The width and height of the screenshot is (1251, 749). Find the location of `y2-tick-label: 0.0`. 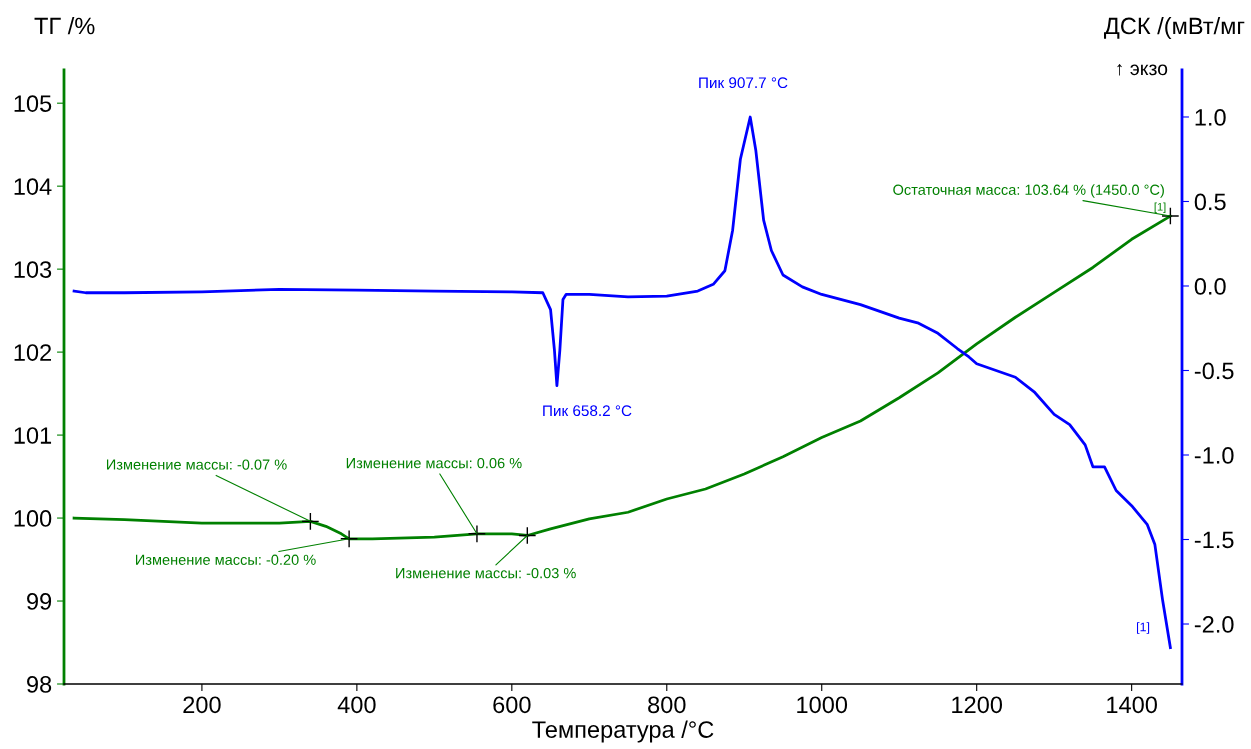

y2-tick-label: 0.0 is located at coordinates (1210, 286).